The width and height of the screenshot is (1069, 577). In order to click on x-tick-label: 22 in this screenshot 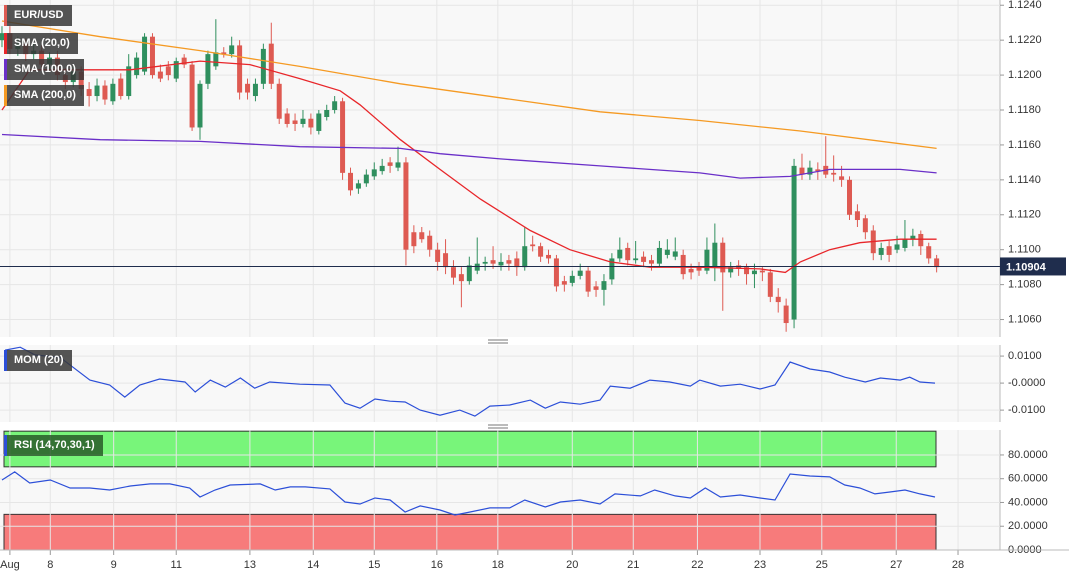, I will do `click(697, 565)`.